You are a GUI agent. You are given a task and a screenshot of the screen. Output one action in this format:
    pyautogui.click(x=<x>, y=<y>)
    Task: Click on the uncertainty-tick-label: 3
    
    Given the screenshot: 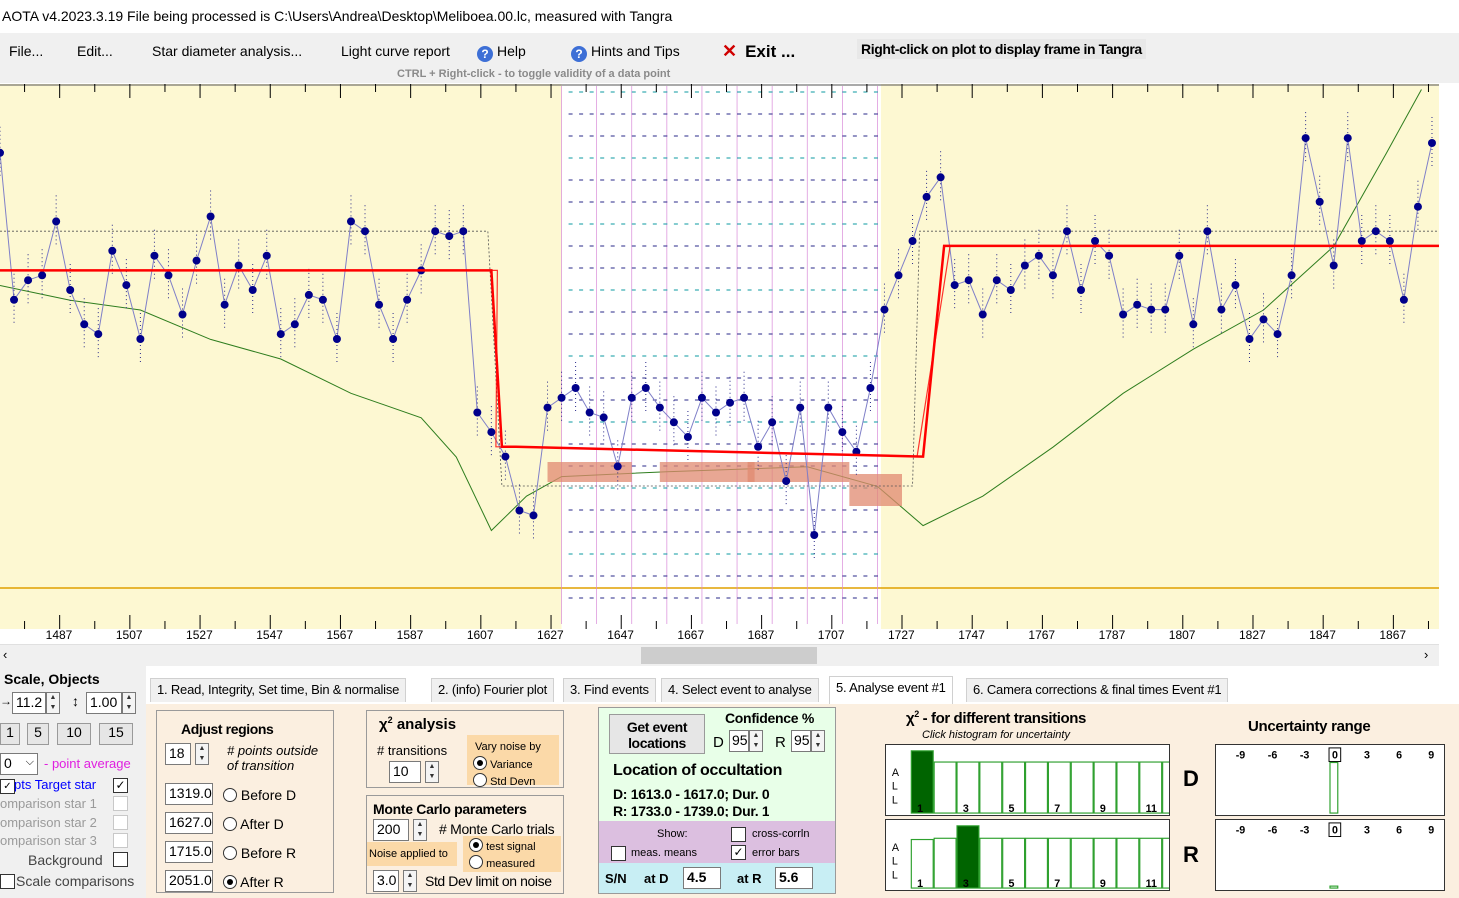 What is the action you would take?
    pyautogui.click(x=1367, y=831)
    